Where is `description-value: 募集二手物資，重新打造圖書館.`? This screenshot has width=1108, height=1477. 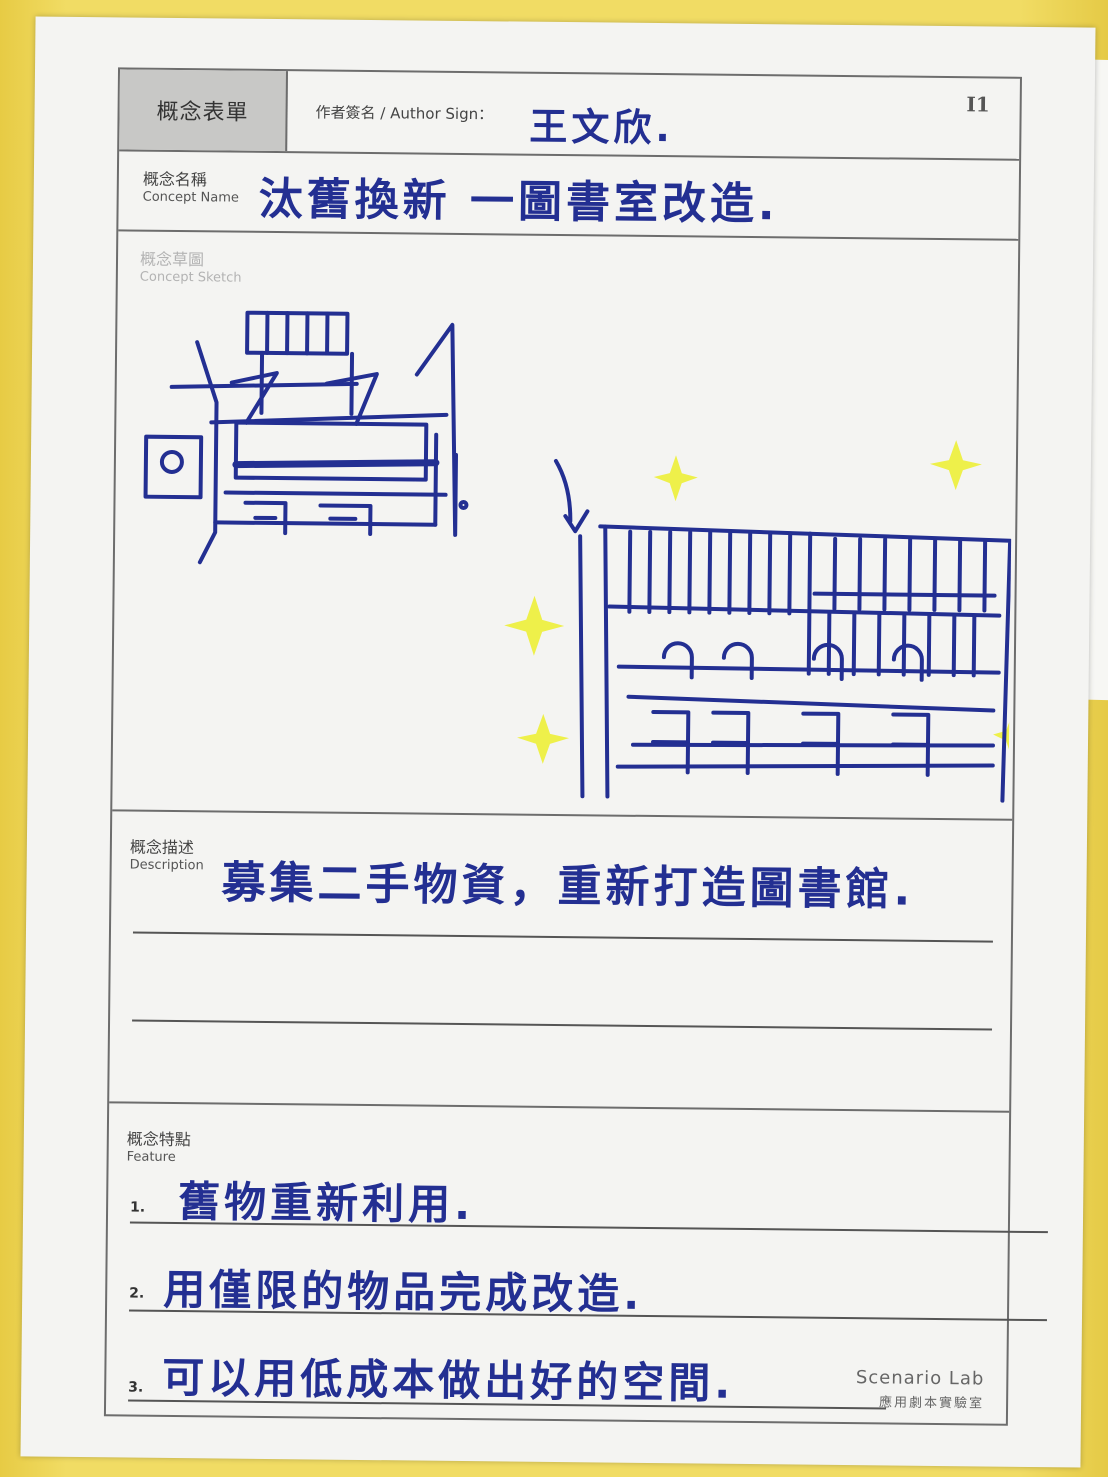
description-value: 募集二手物資，重新打造圖書館. is located at coordinates (568, 886).